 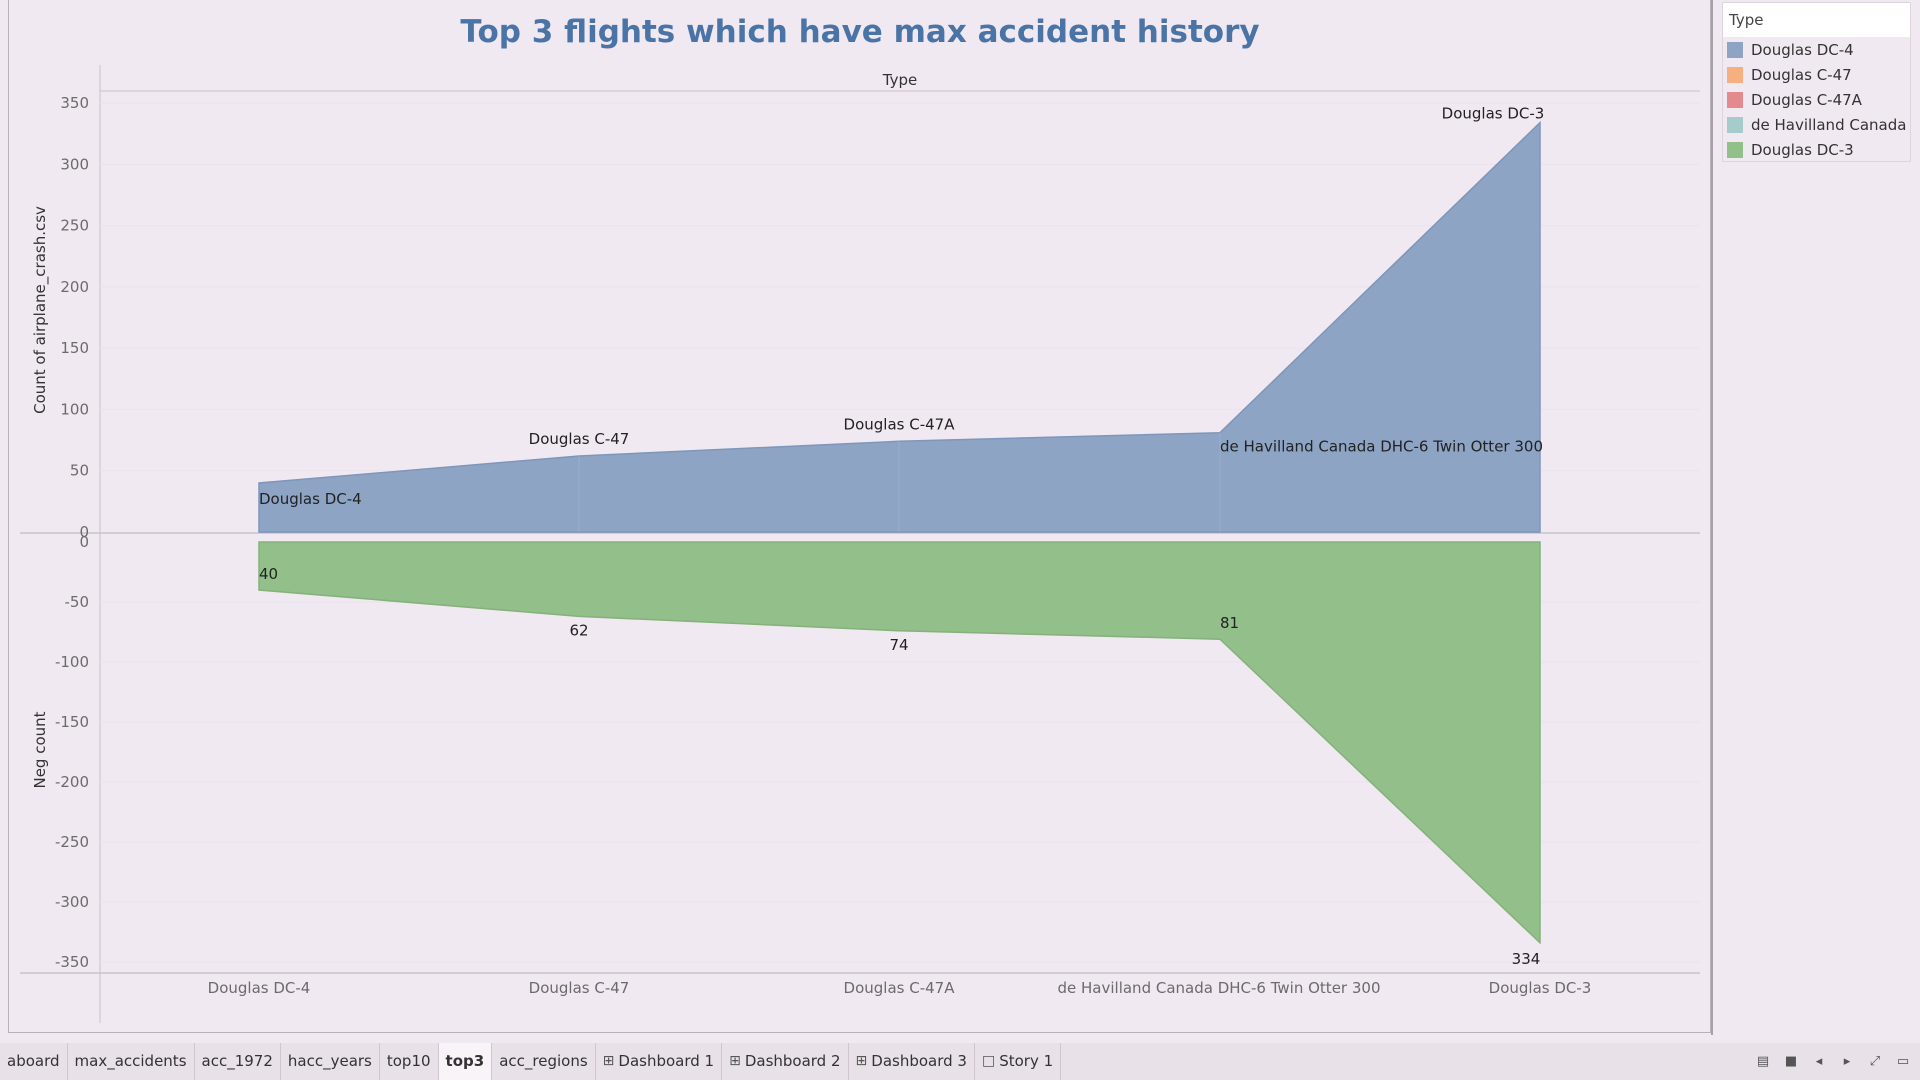 I want to click on legend-item: Douglas C-47, so click(x=1816, y=74).